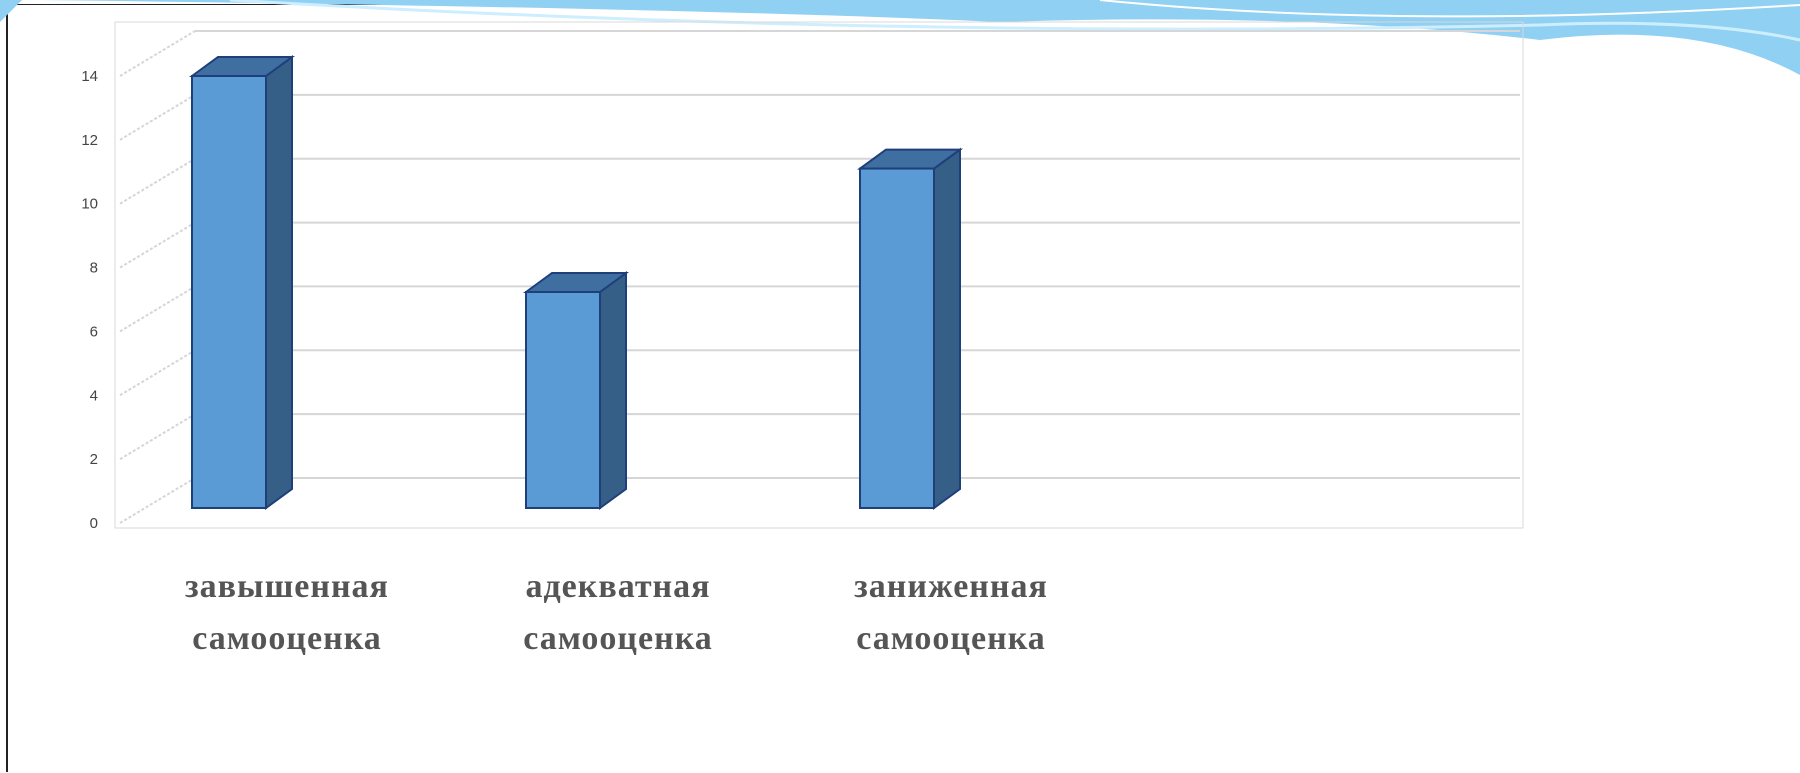 The width and height of the screenshot is (1800, 773). Describe the element at coordinates (94, 331) in the screenshot. I see `y-tick-label: 6` at that location.